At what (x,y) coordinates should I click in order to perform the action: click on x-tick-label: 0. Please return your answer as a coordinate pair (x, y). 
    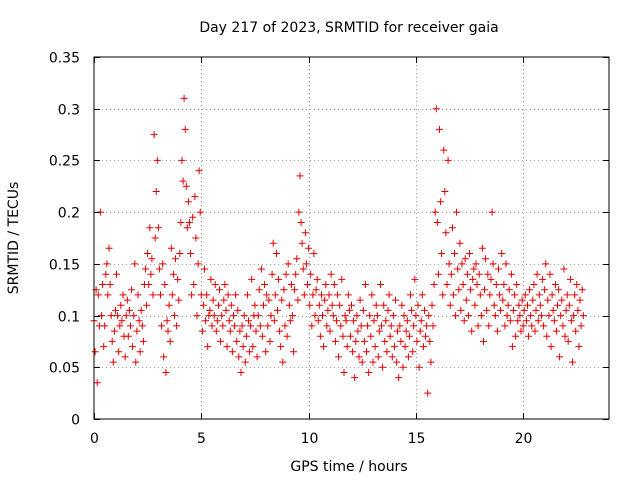
    Looking at the image, I should click on (94, 439).